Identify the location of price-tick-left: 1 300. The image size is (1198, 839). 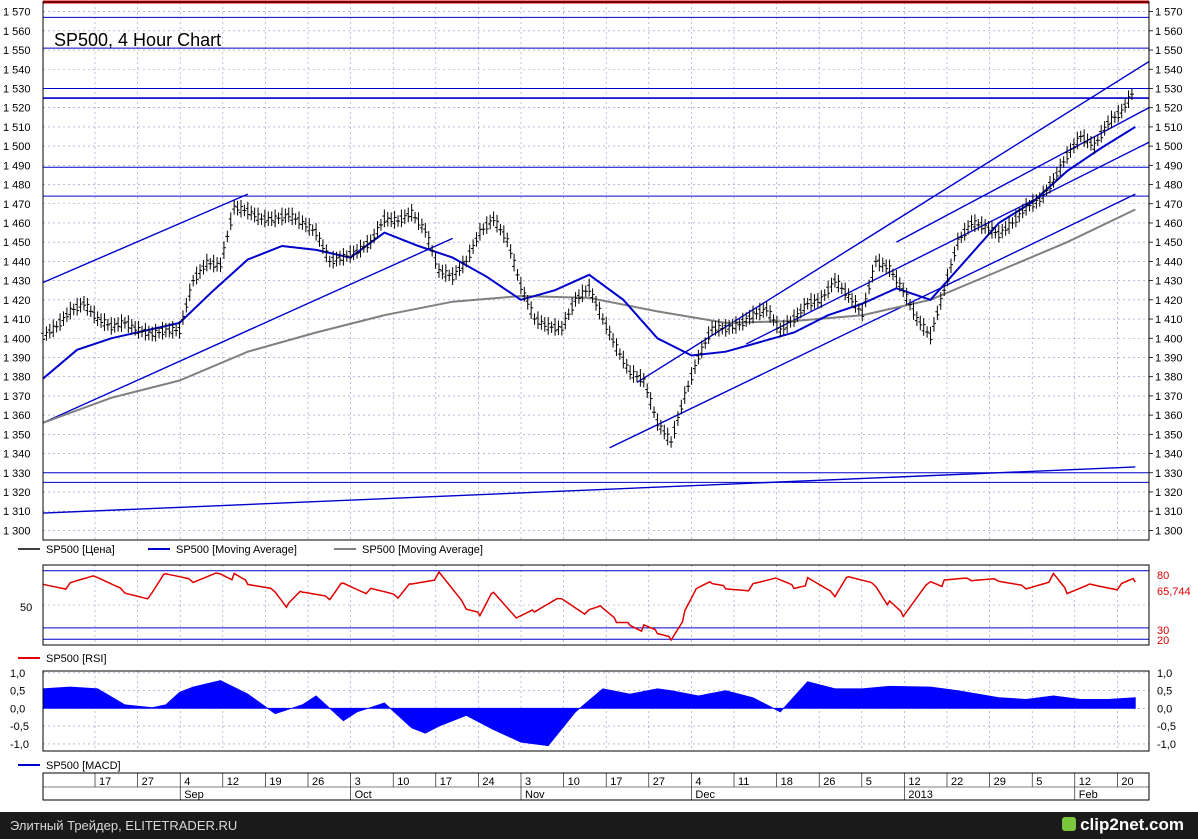
(17, 531).